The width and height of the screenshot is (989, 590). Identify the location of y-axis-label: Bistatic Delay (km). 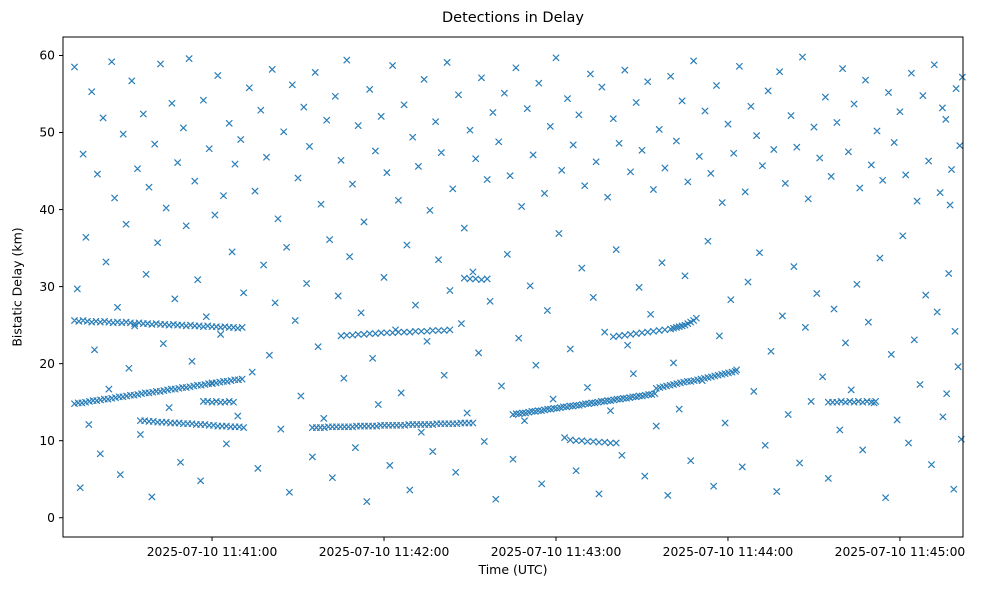
(17, 287).